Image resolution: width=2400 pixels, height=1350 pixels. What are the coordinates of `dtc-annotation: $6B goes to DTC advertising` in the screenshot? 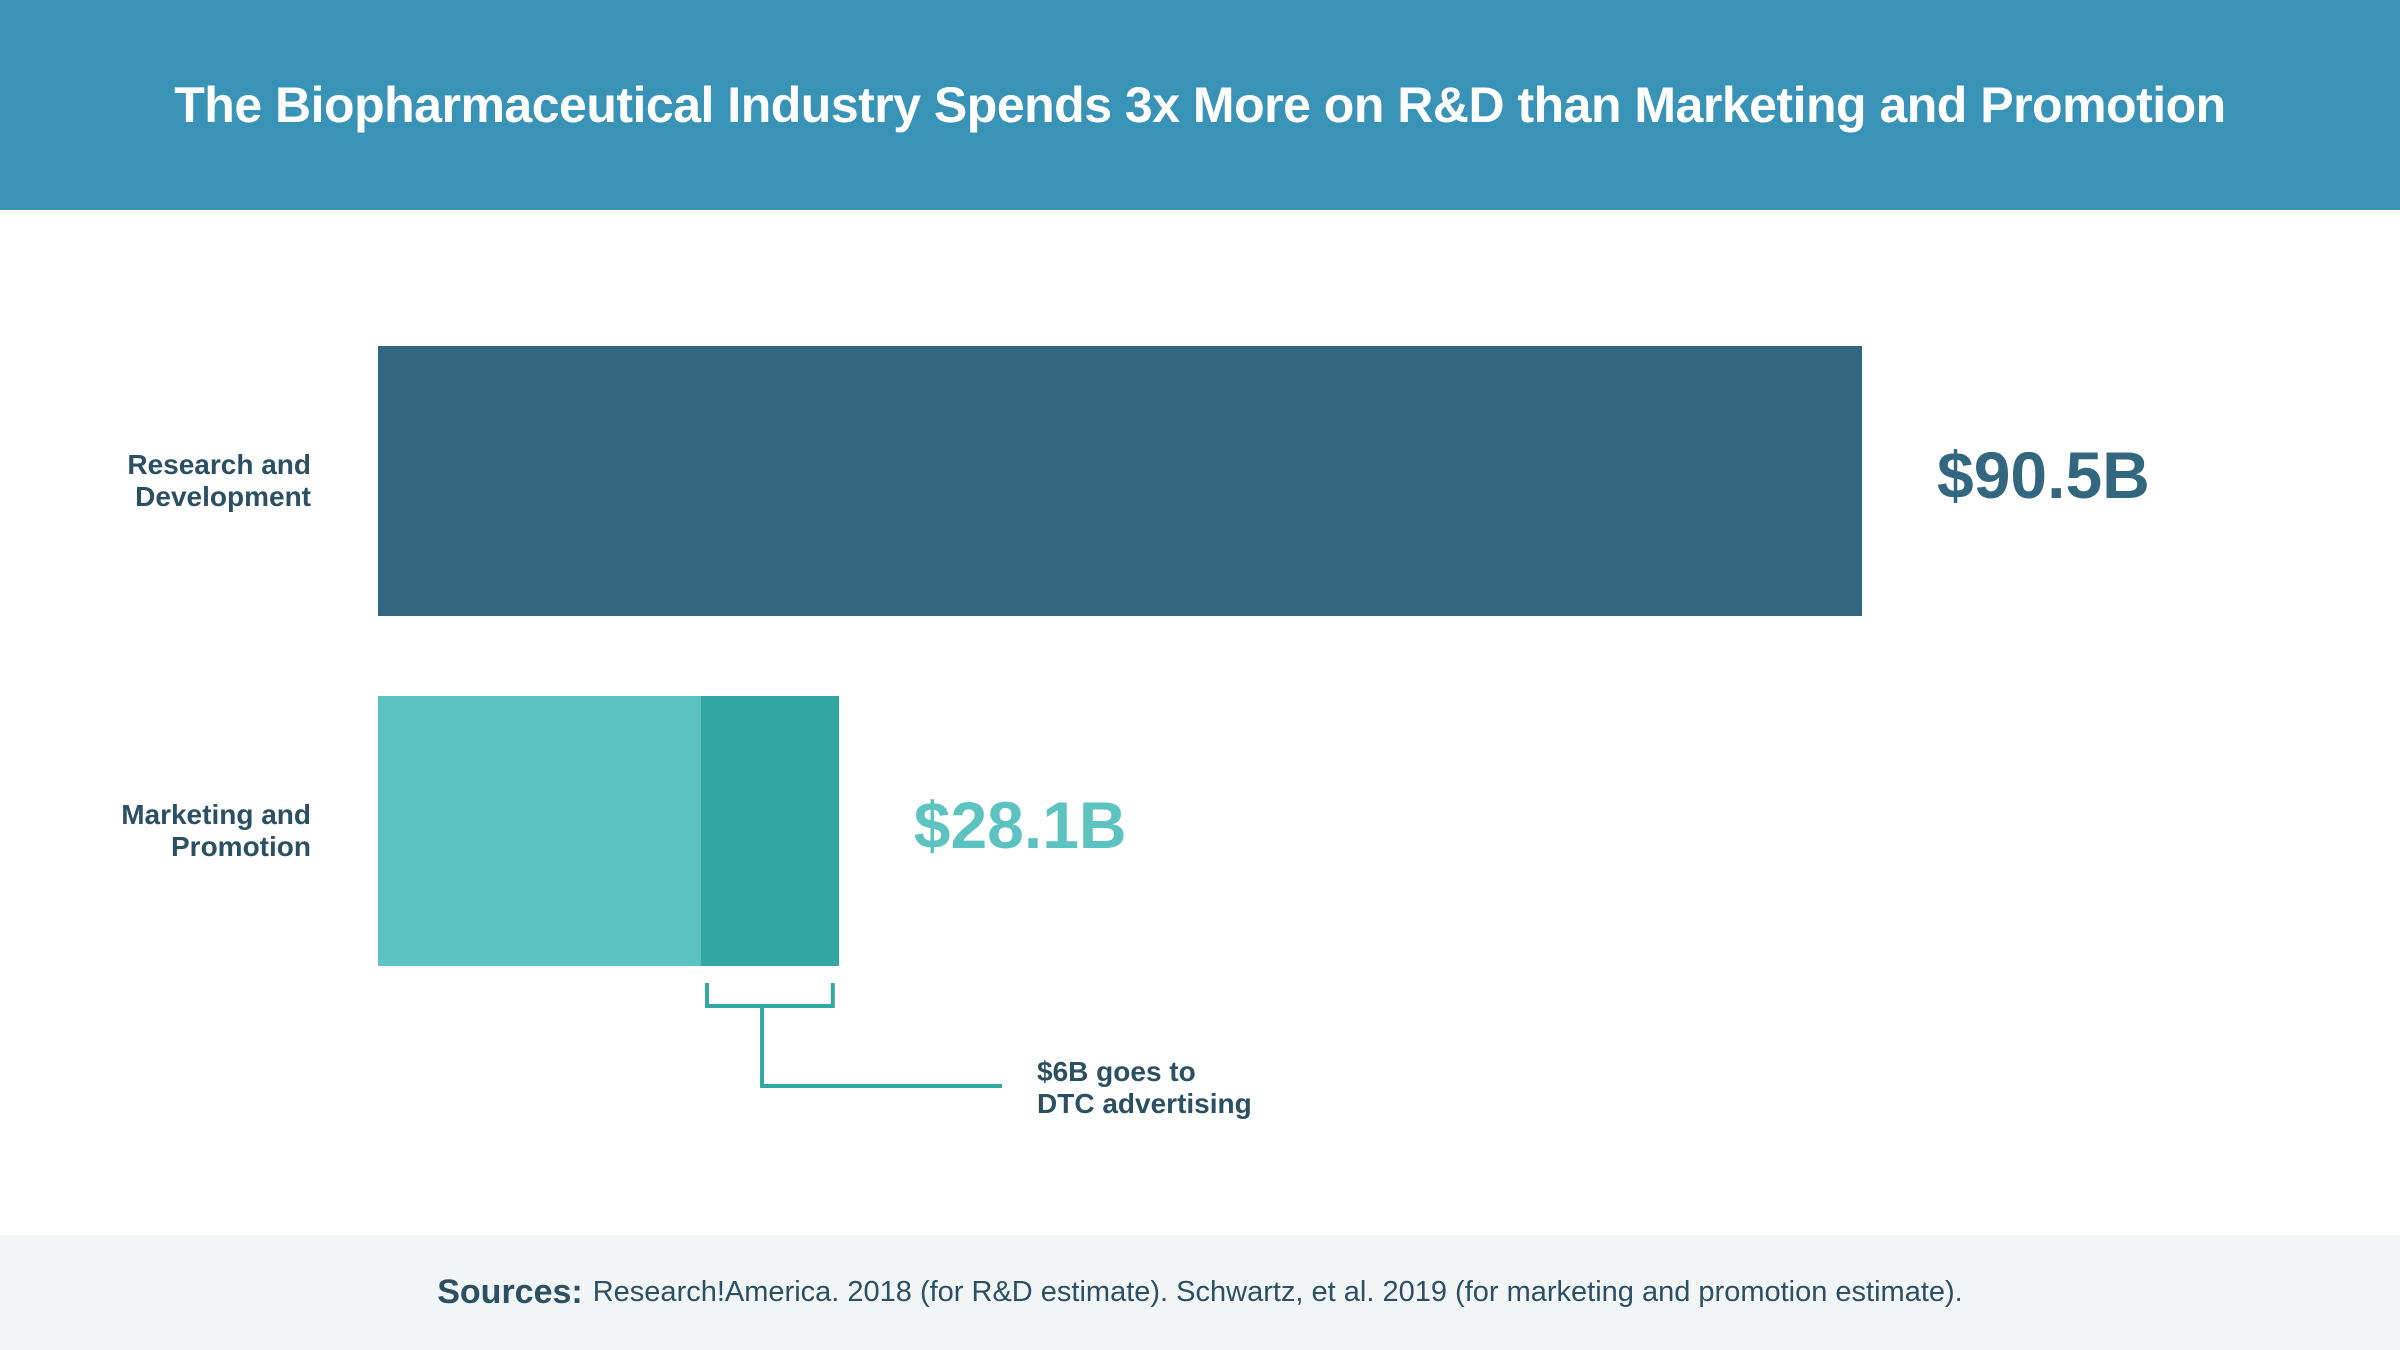 It's located at (1144, 1087).